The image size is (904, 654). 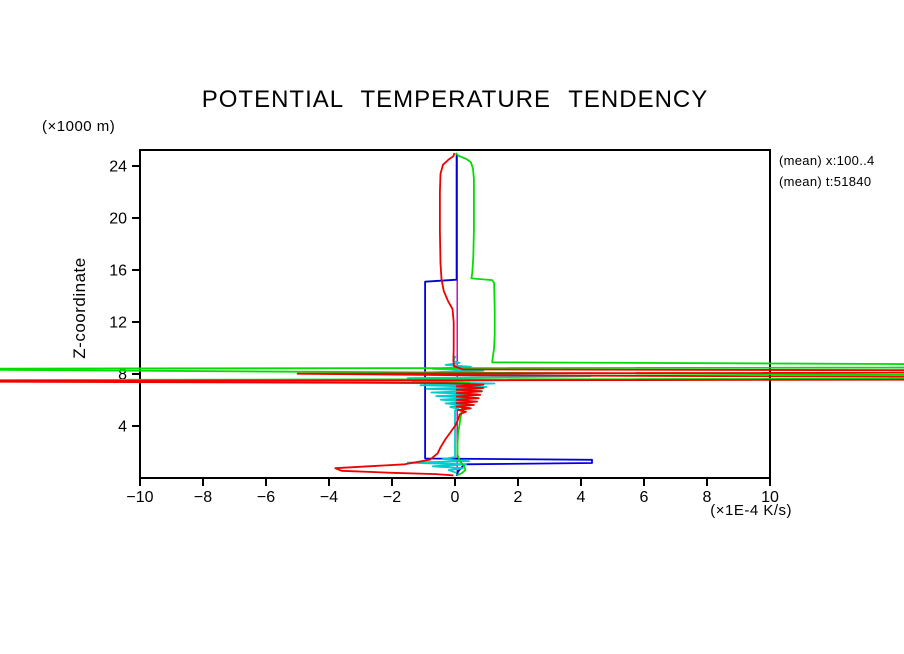 I want to click on x-tick-label: −2, so click(x=392, y=497).